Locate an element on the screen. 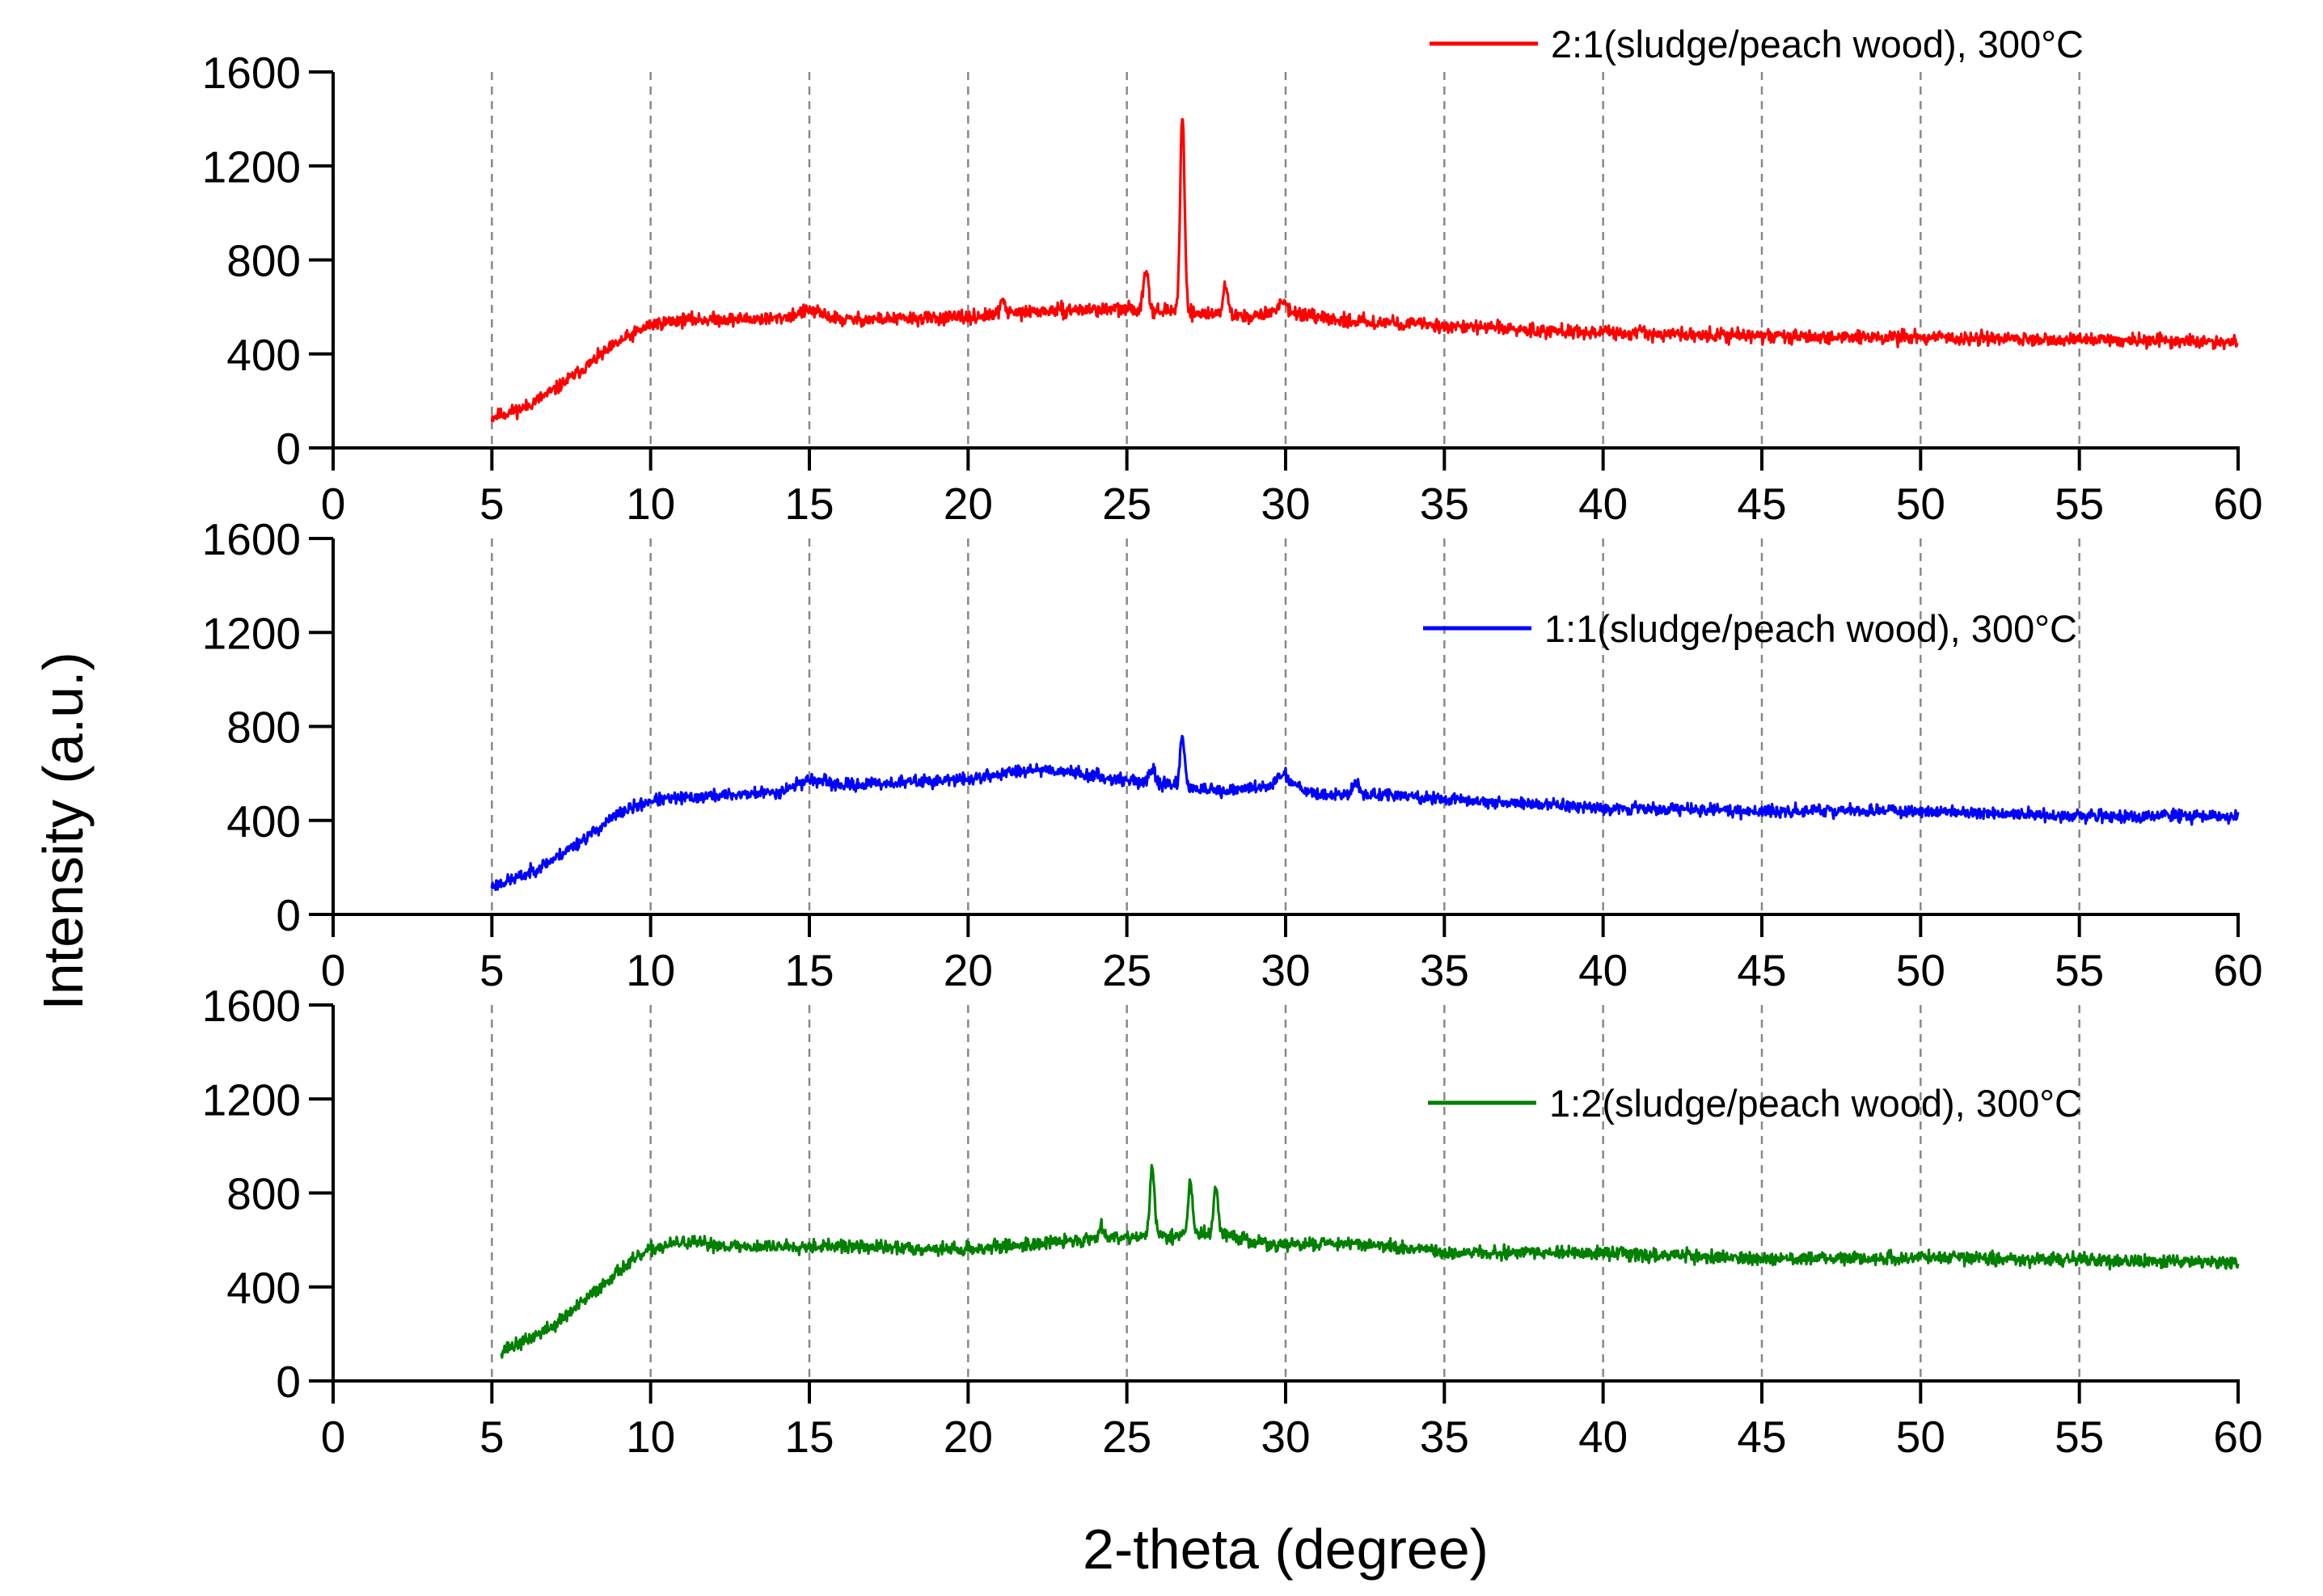 This screenshot has height=1596, width=2323. legend-2: 1:1(sludge/peach wood), 300°C is located at coordinates (1750, 628).